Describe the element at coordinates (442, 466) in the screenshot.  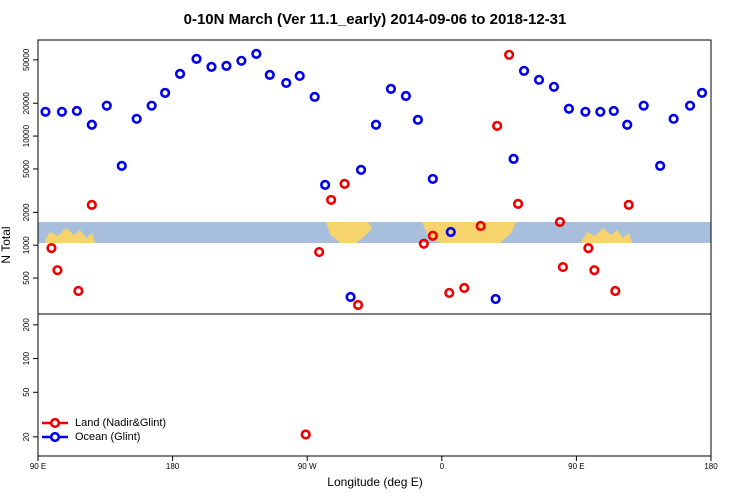
I see `x-tick-label: 0` at that location.